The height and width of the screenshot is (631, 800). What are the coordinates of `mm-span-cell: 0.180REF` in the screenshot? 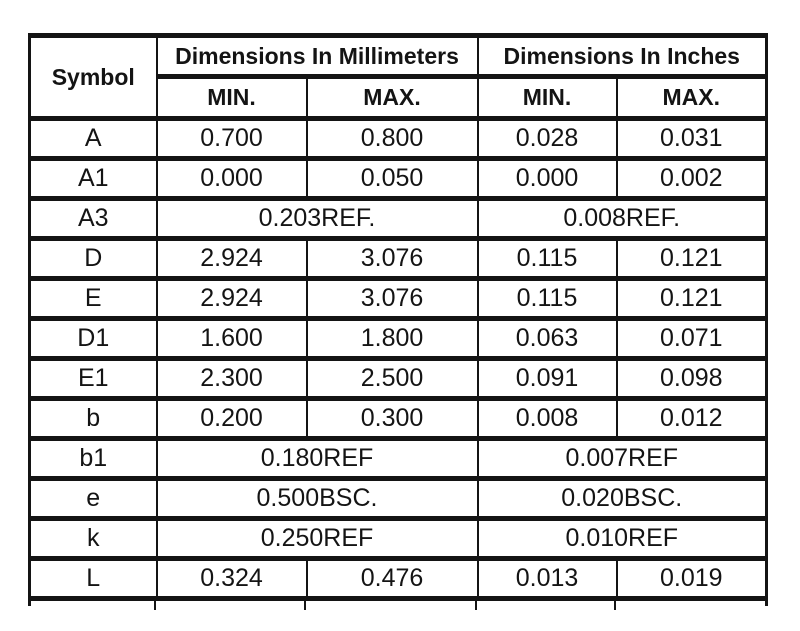 It's located at (317, 458).